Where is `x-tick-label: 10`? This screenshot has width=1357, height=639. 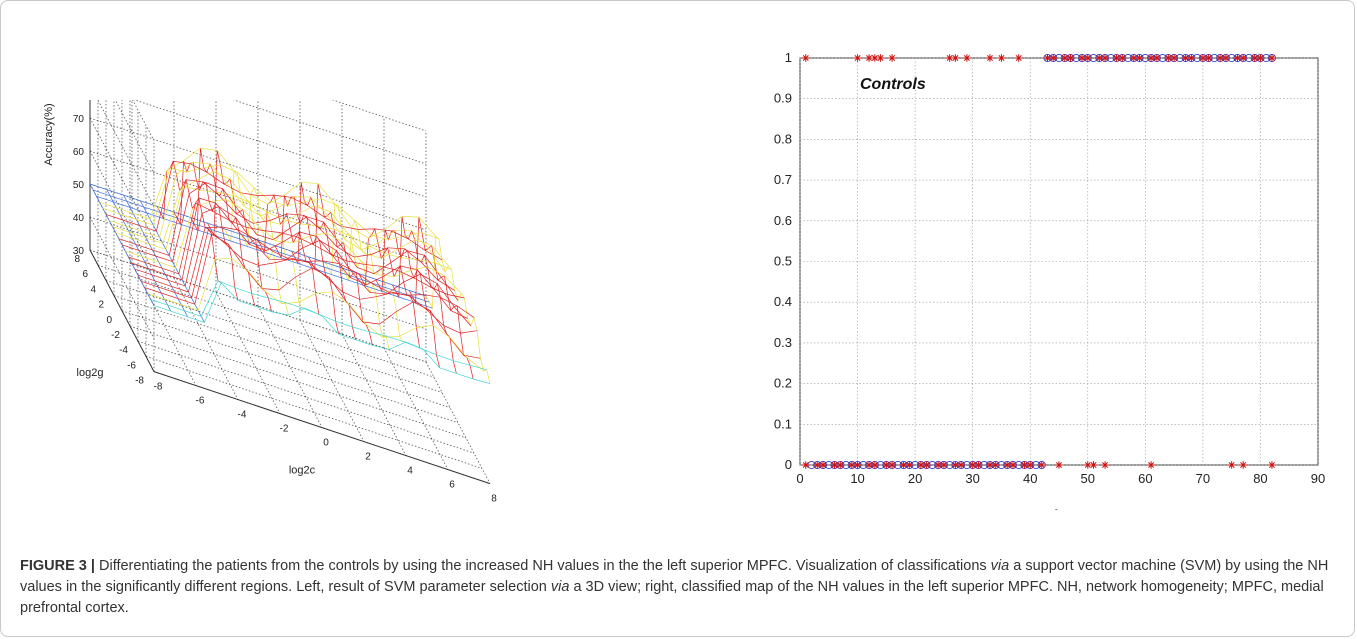 x-tick-label: 10 is located at coordinates (857, 478).